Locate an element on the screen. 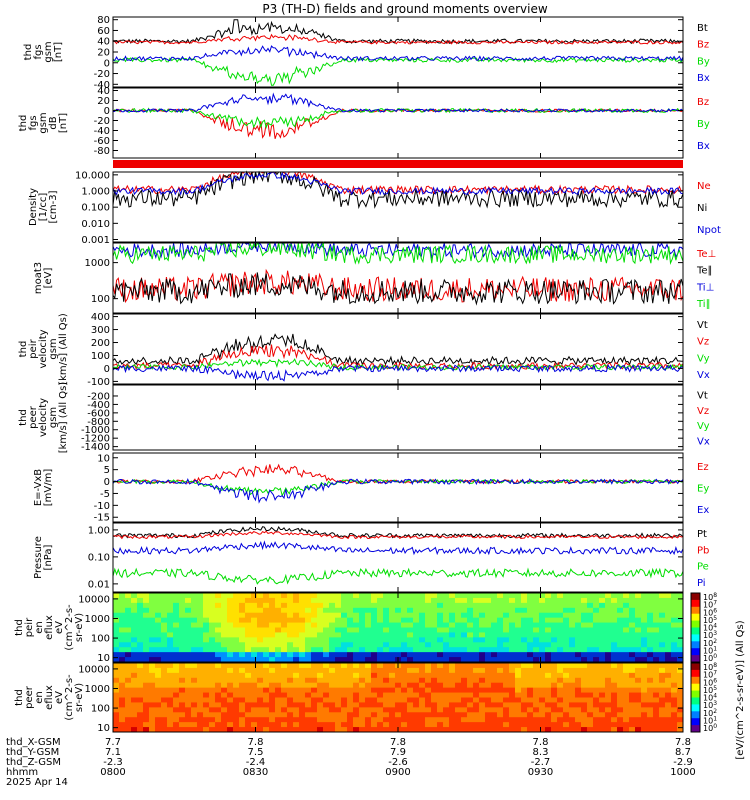 This screenshot has height=800, width=750. colorbar-segment is located at coordinates (695, 594).